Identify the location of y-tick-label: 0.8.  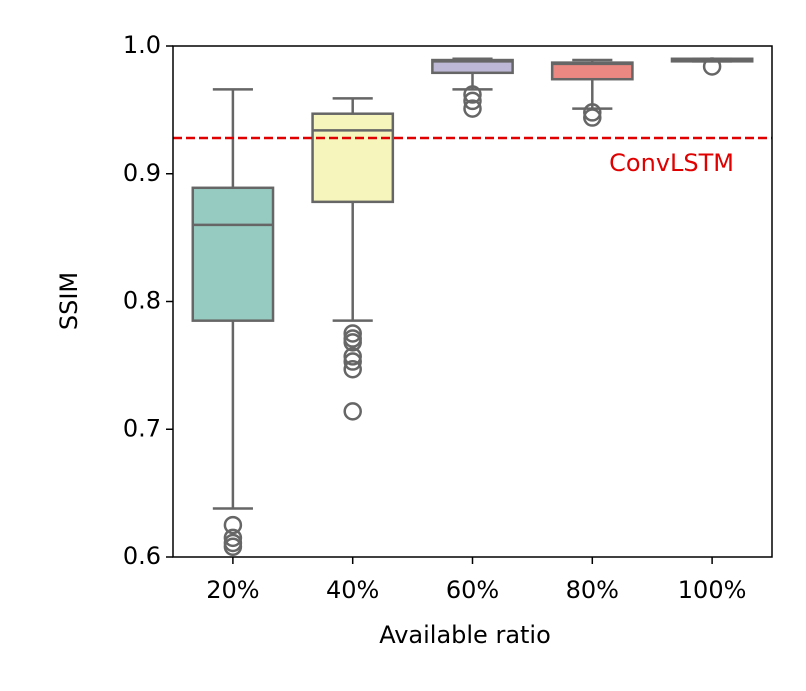
(142, 301).